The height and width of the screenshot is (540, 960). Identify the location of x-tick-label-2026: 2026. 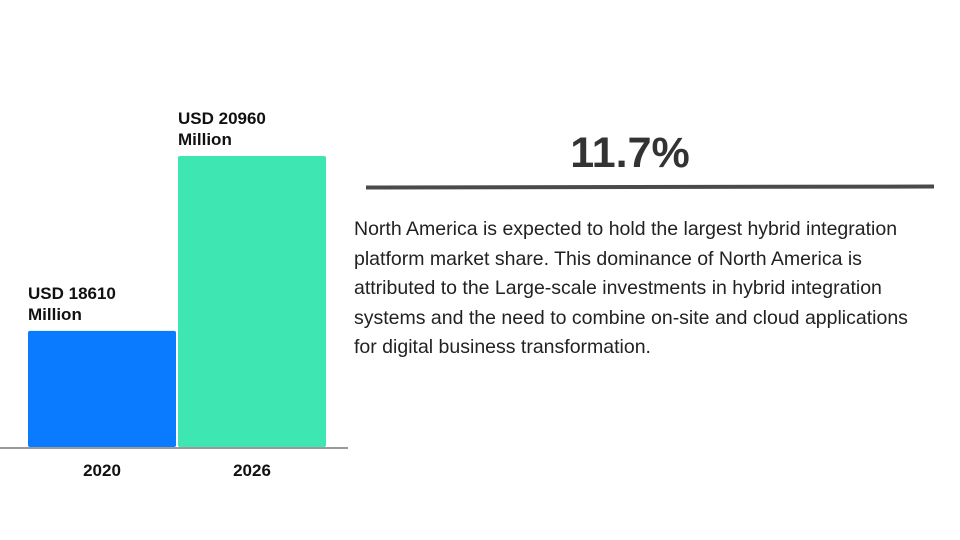
(252, 470).